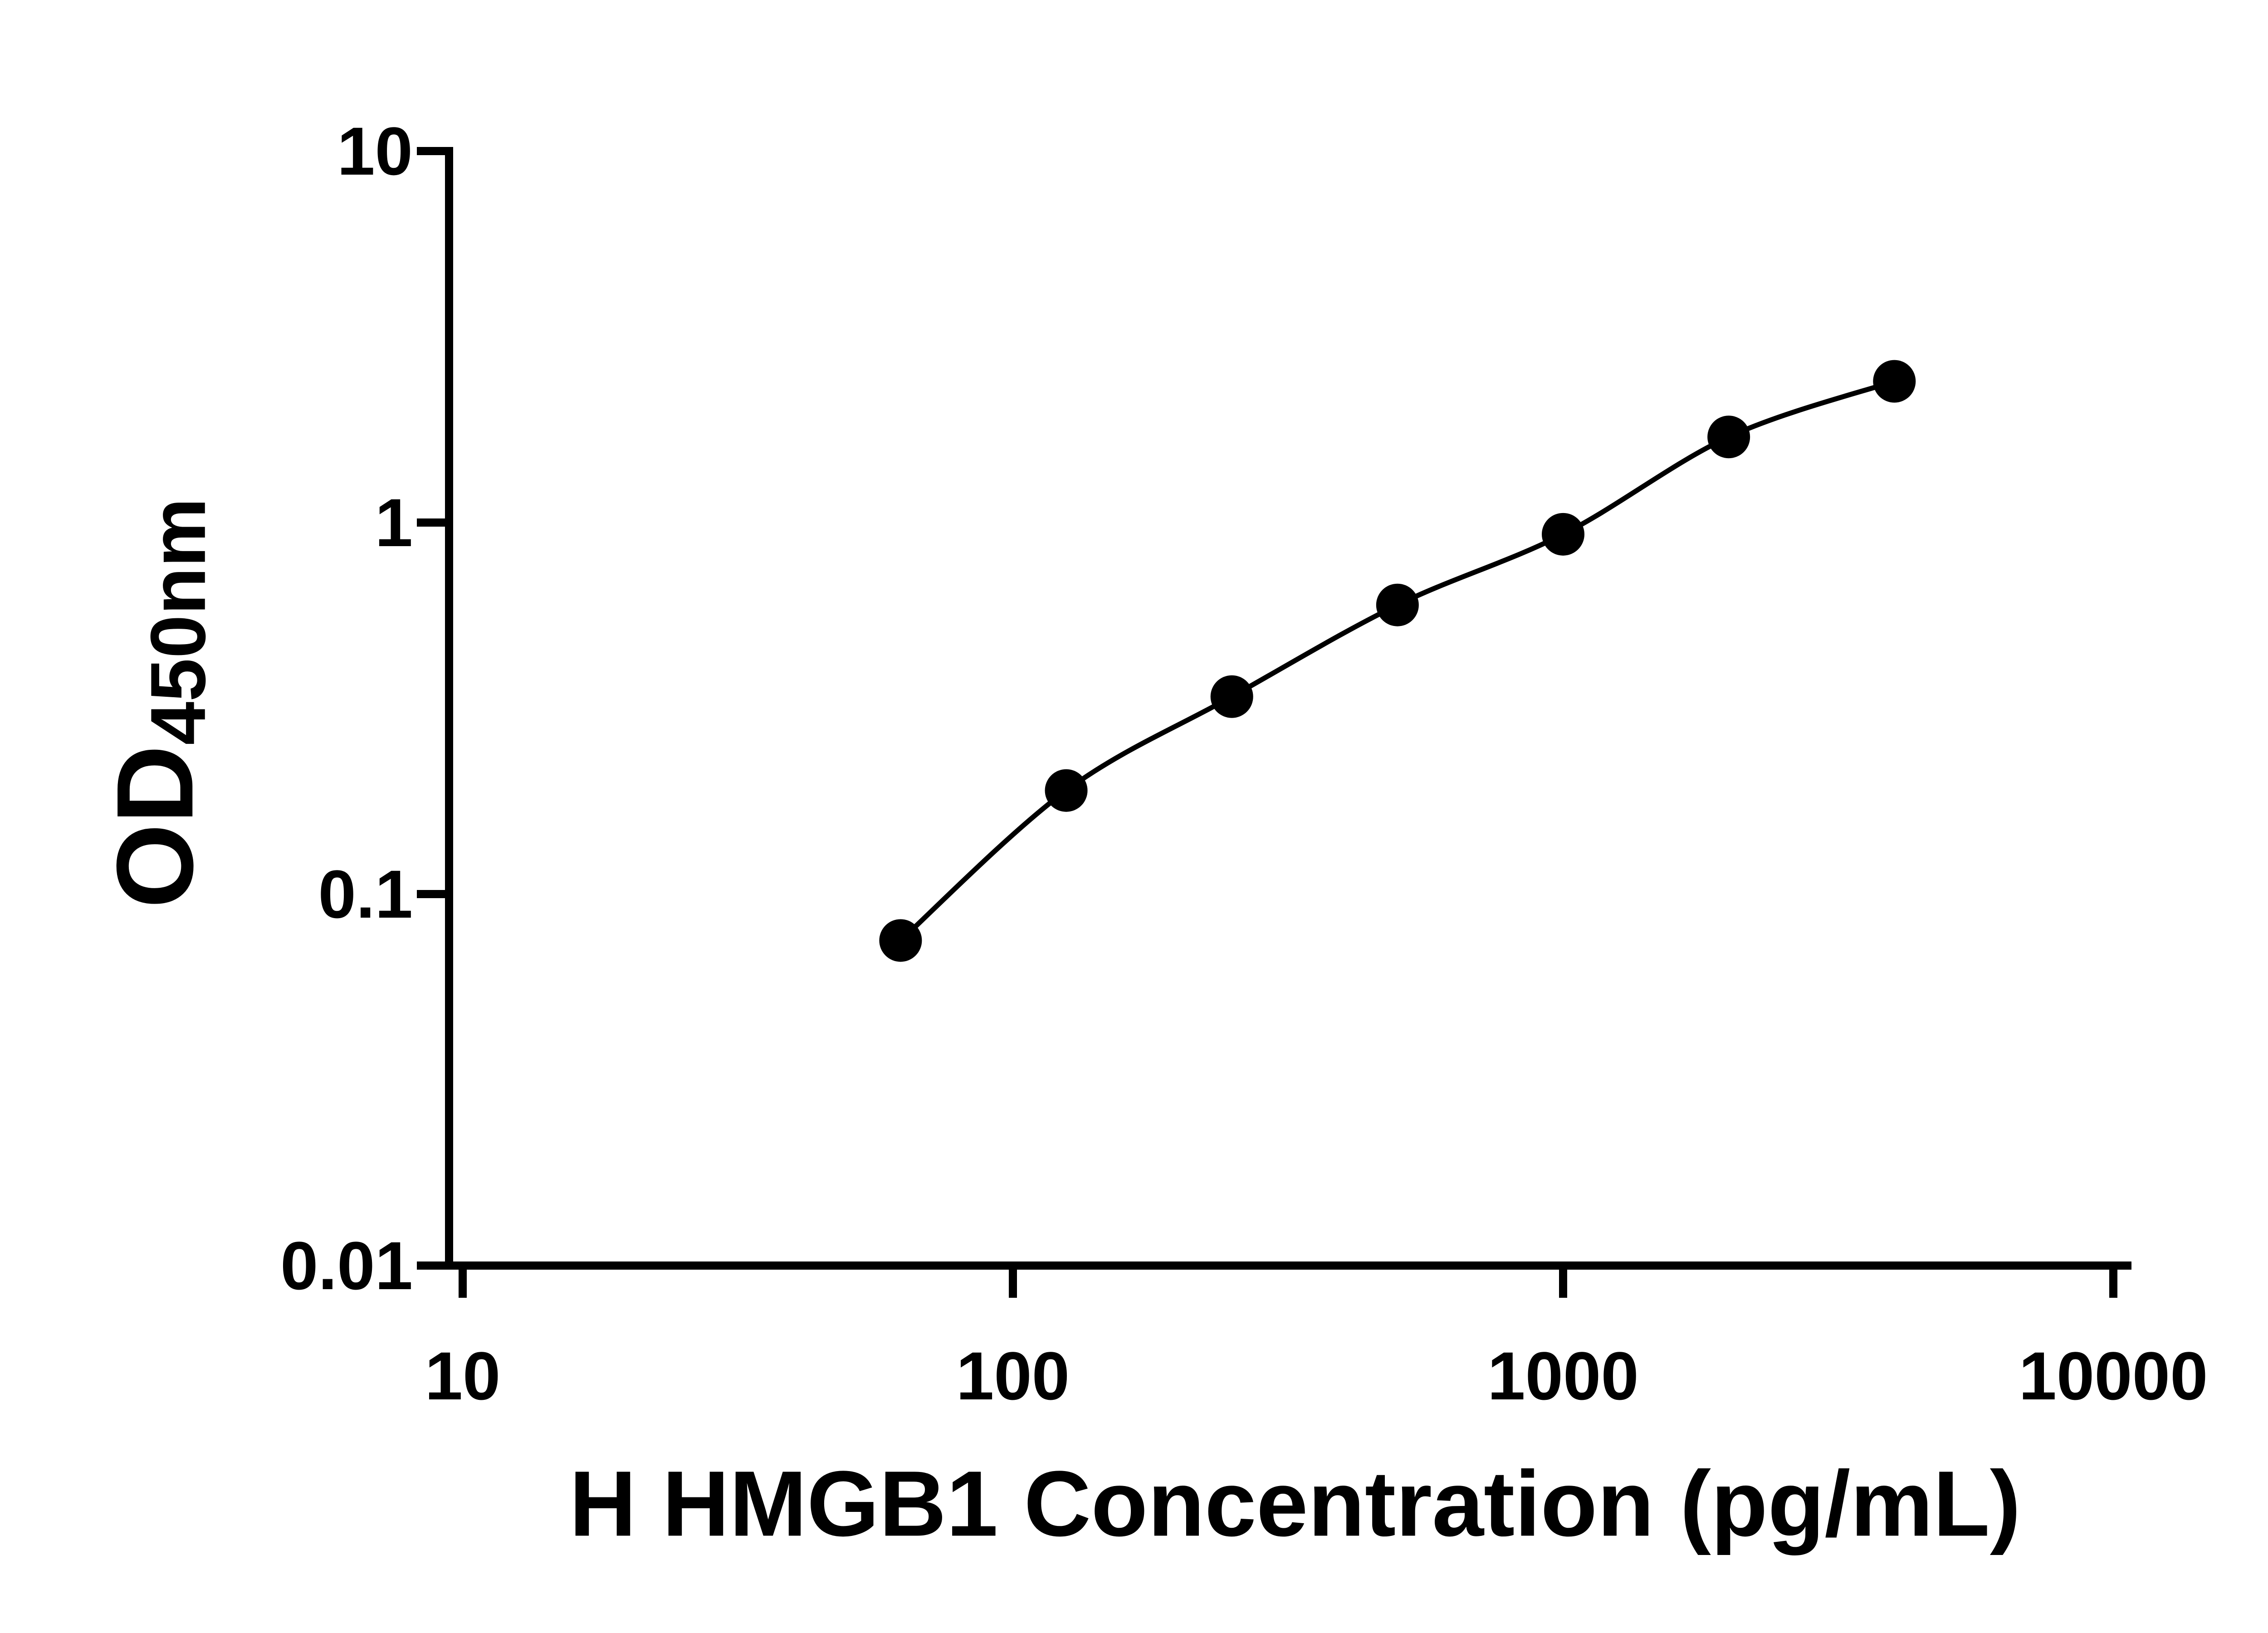 This screenshot has width=2268, height=1633. I want to click on y-axis-title: OD450nm, so click(158, 703).